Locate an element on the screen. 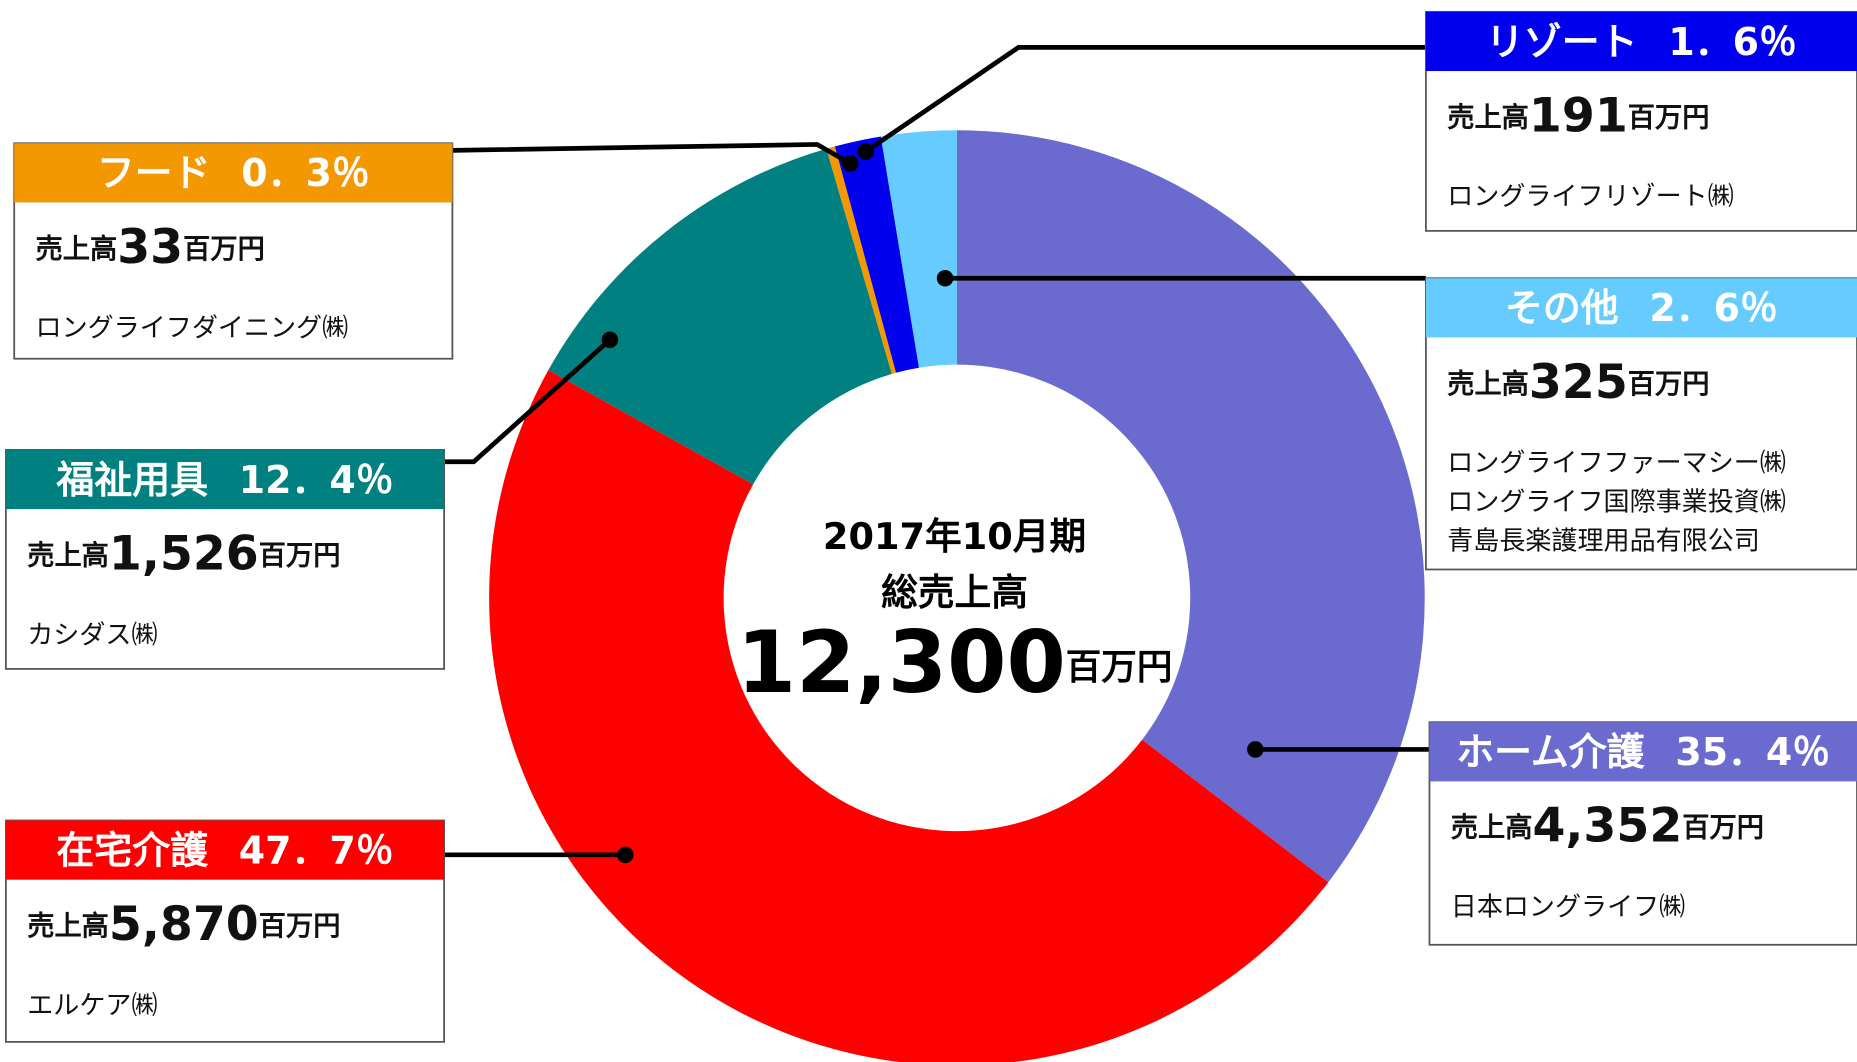 The width and height of the screenshot is (1857, 1062). company-name: エルケア㈱ is located at coordinates (92, 1006).